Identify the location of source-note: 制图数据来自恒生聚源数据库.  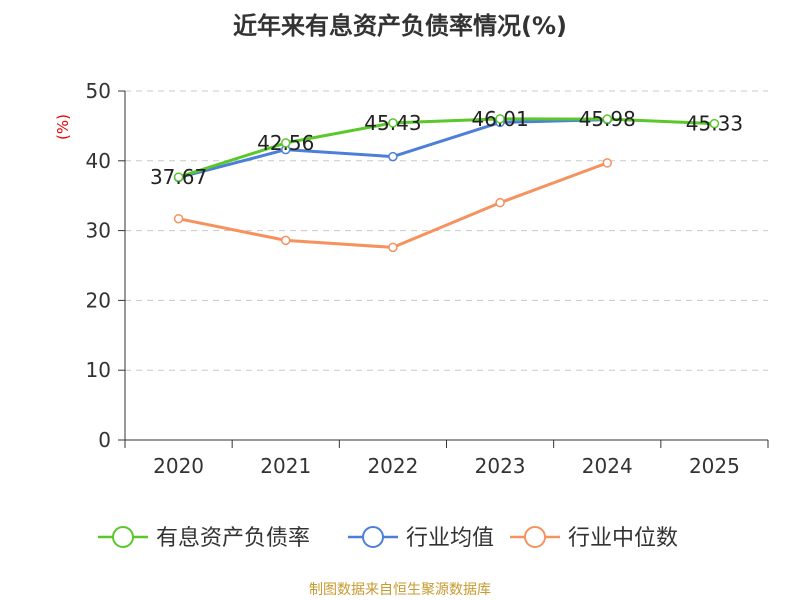
(400, 590).